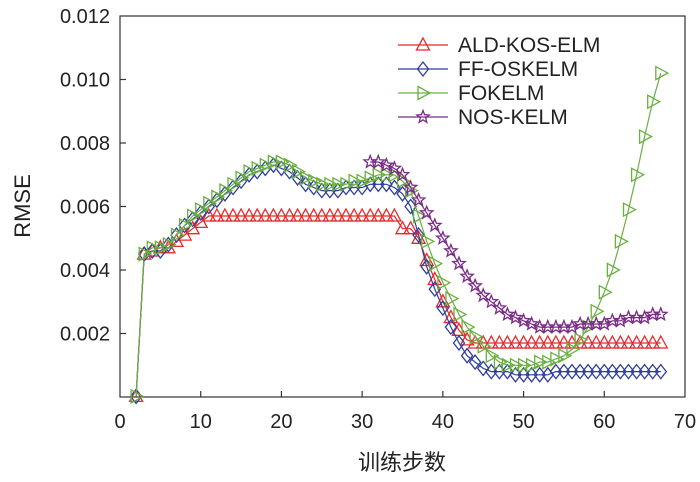 The width and height of the screenshot is (700, 482). I want to click on y-tick-label: 0.008, so click(85, 144).